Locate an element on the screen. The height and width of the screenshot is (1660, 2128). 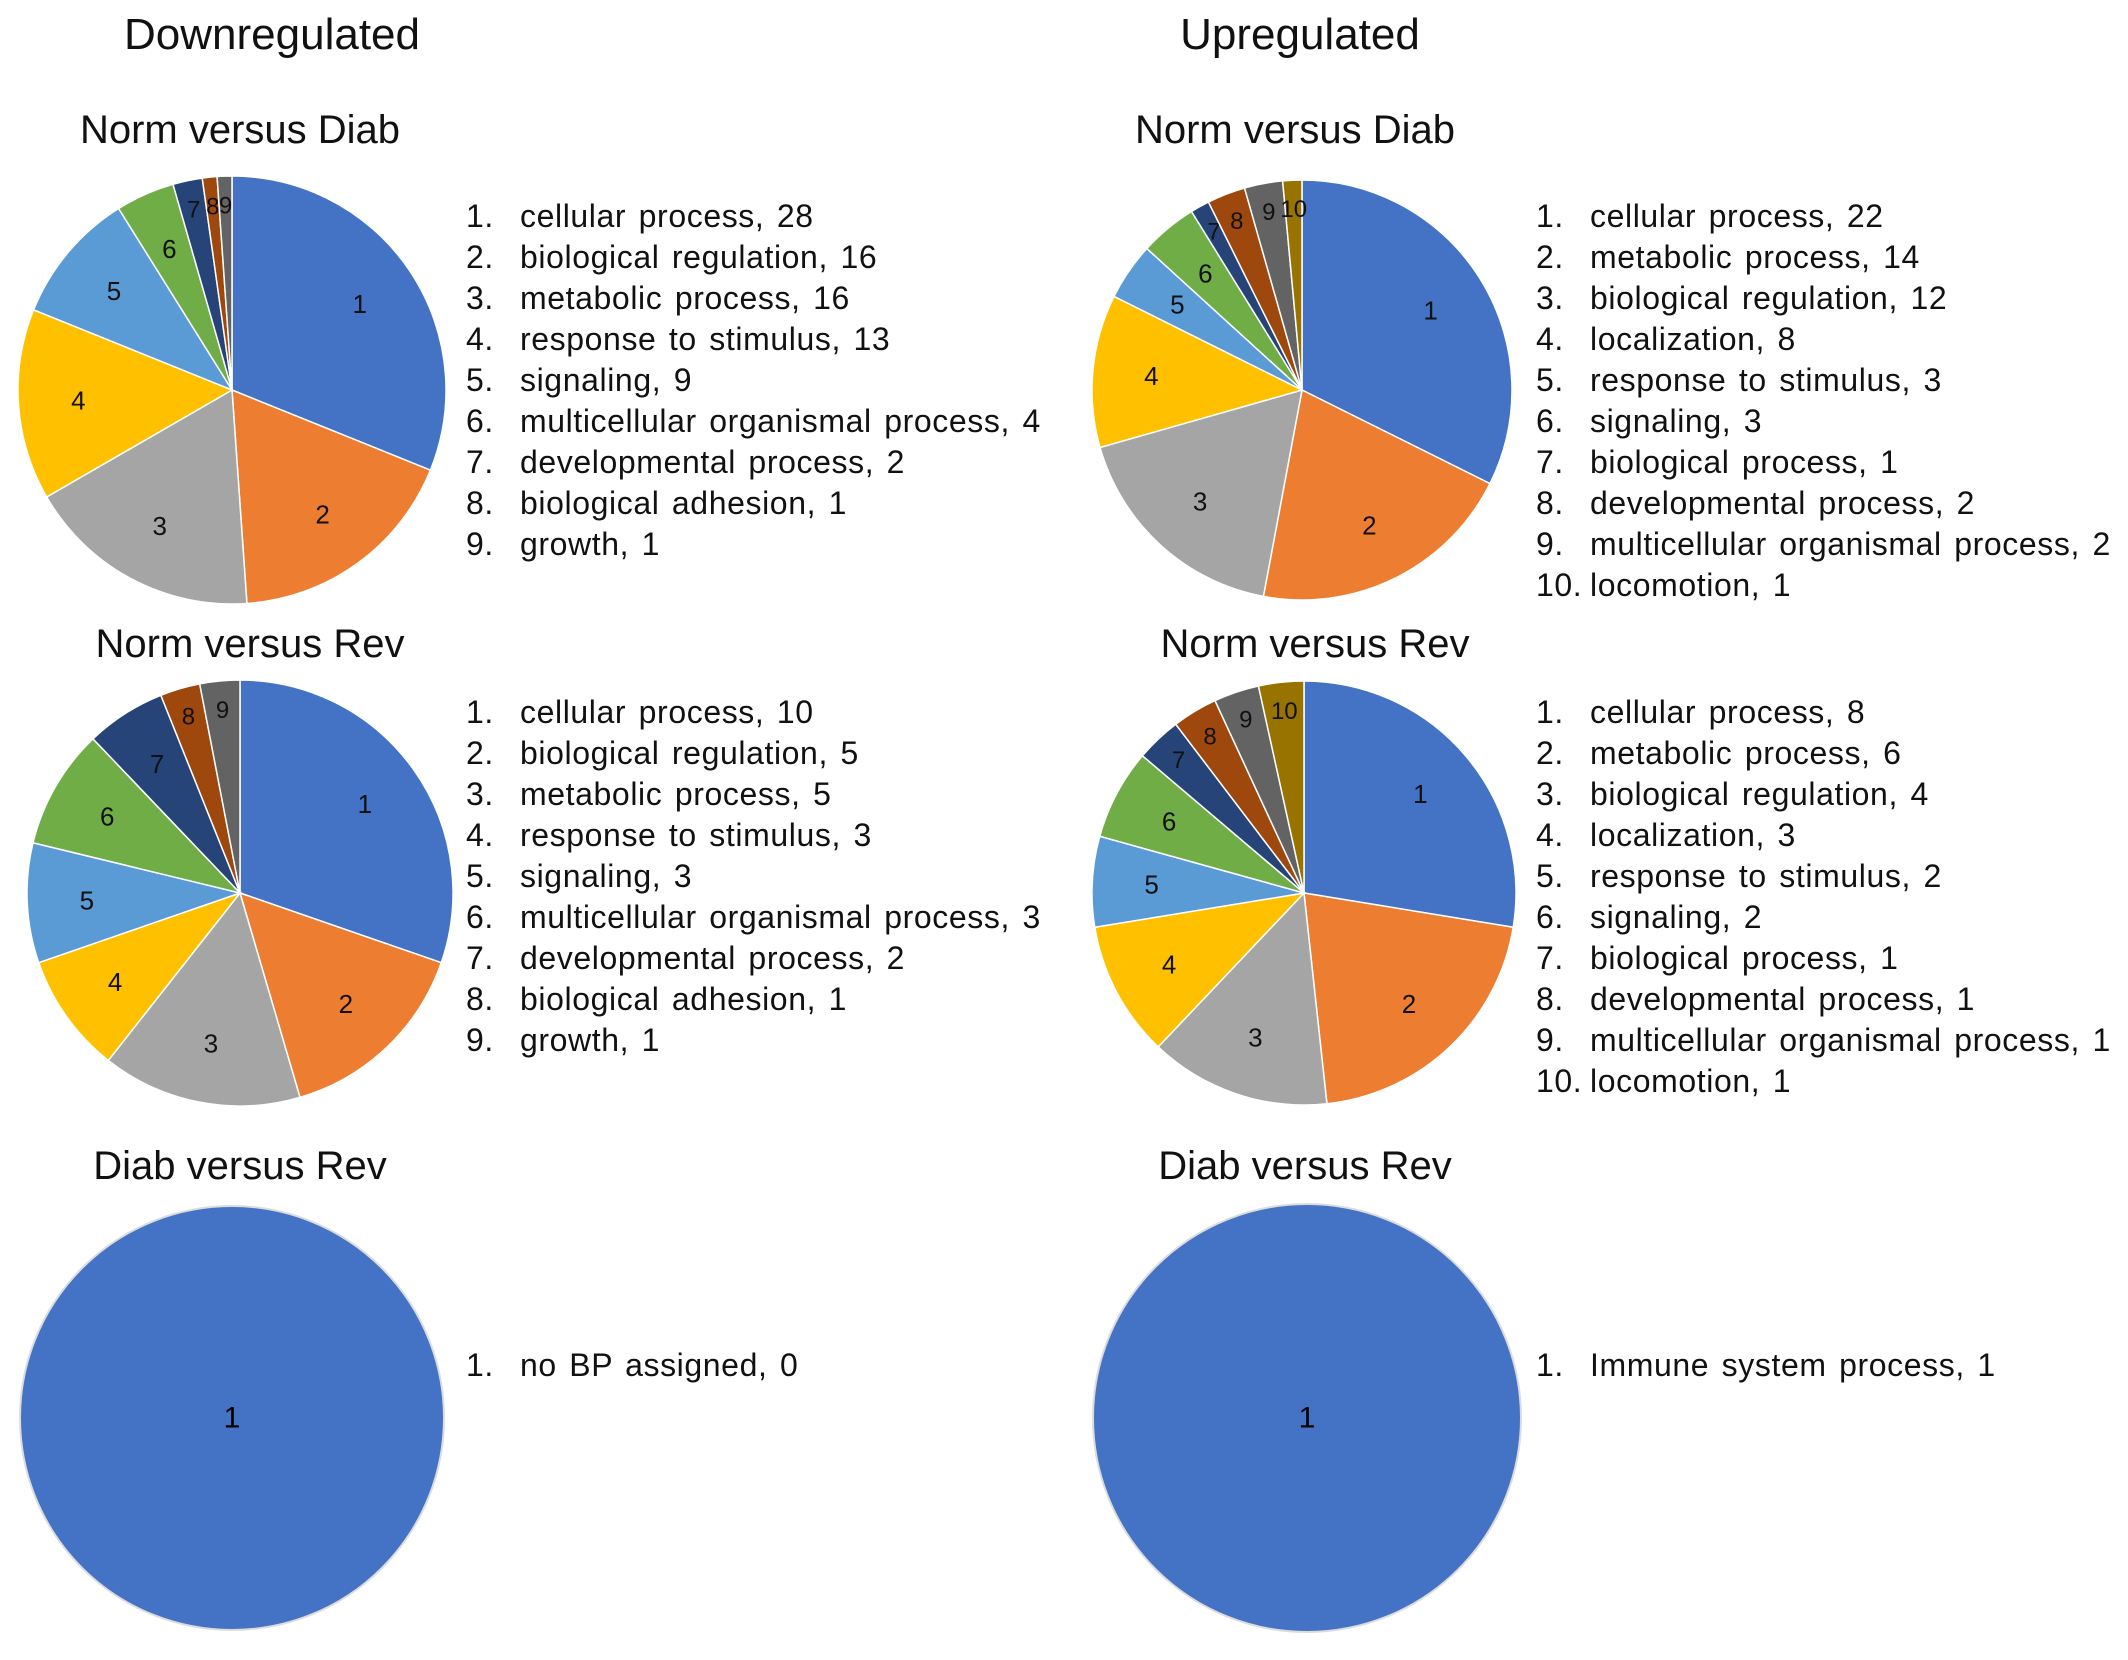
legend-value: 12 is located at coordinates (1929, 298).